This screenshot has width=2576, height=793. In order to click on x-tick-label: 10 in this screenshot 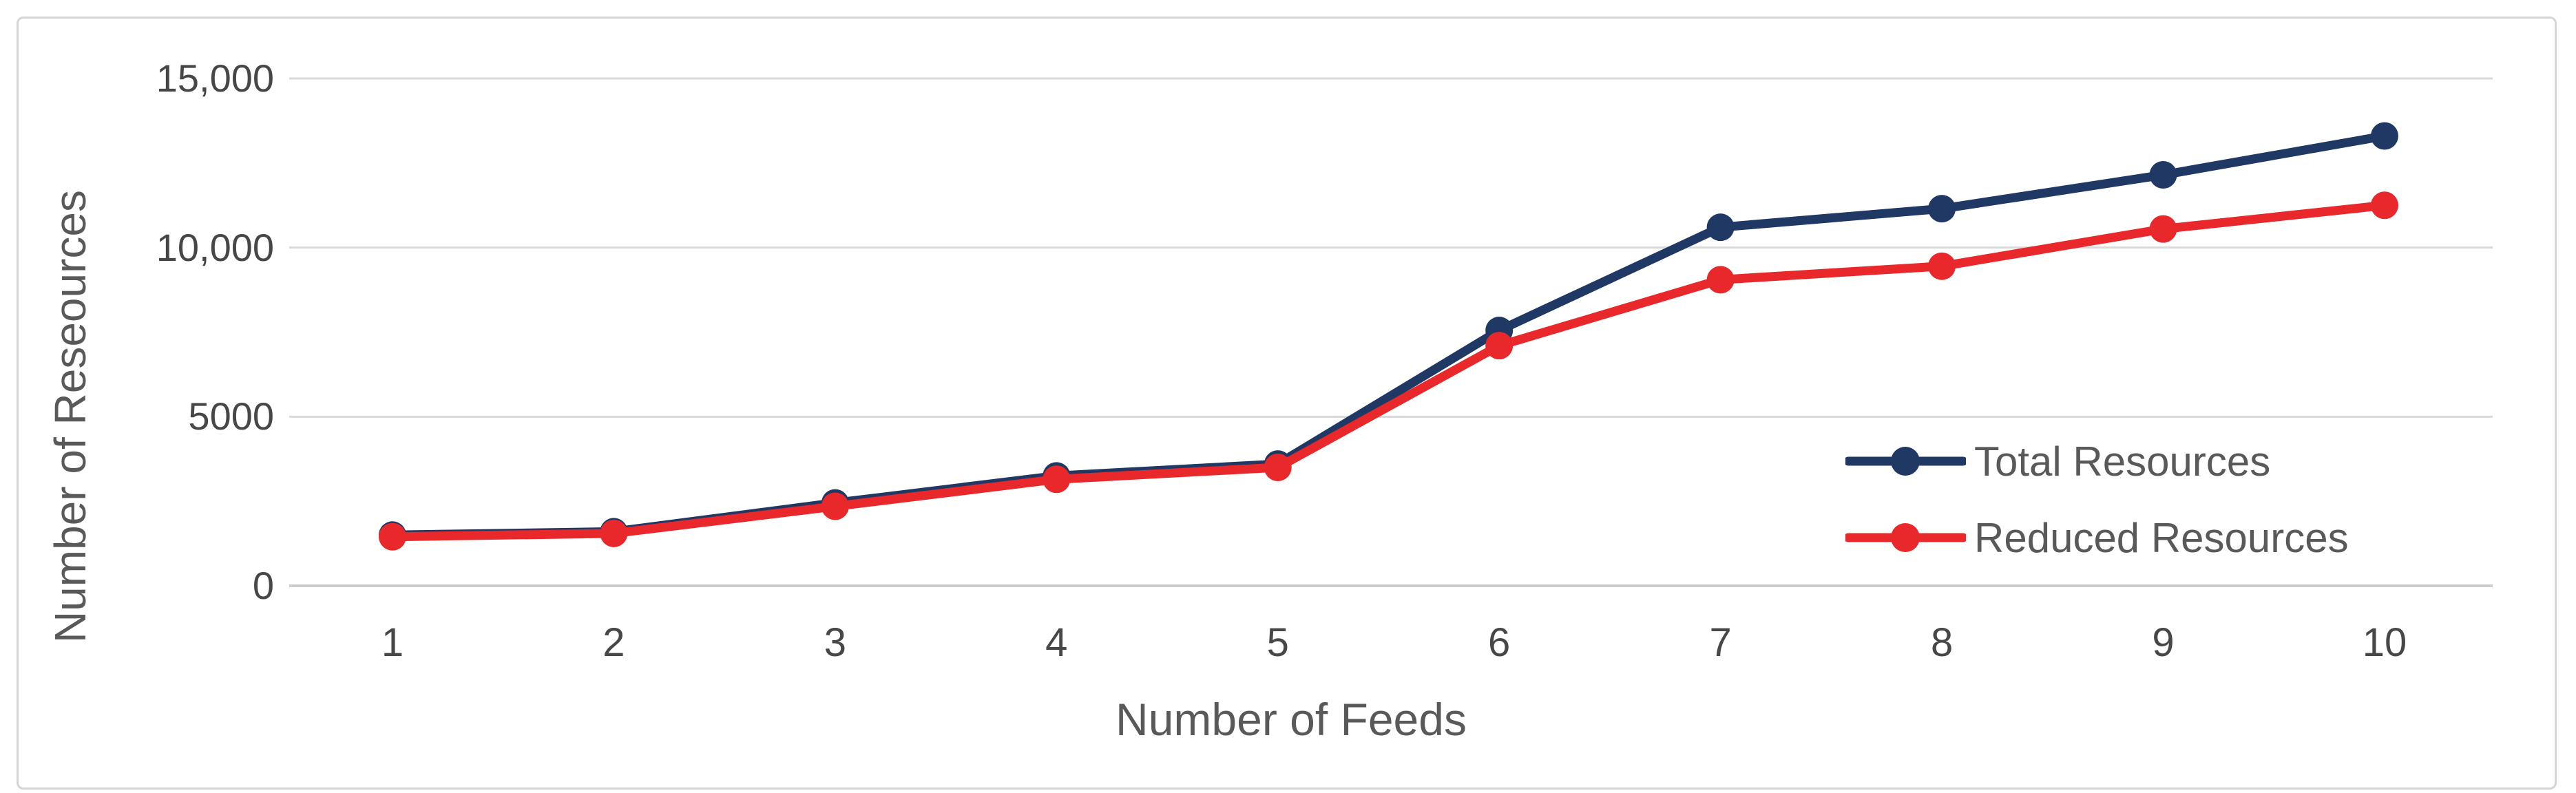, I will do `click(2384, 642)`.